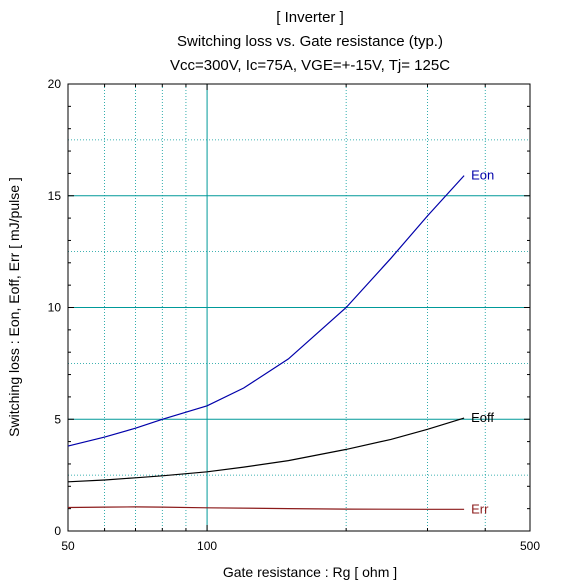 Image resolution: width=561 pixels, height=588 pixels. What do you see at coordinates (266, 508) in the screenshot?
I see `series-line-err` at bounding box center [266, 508].